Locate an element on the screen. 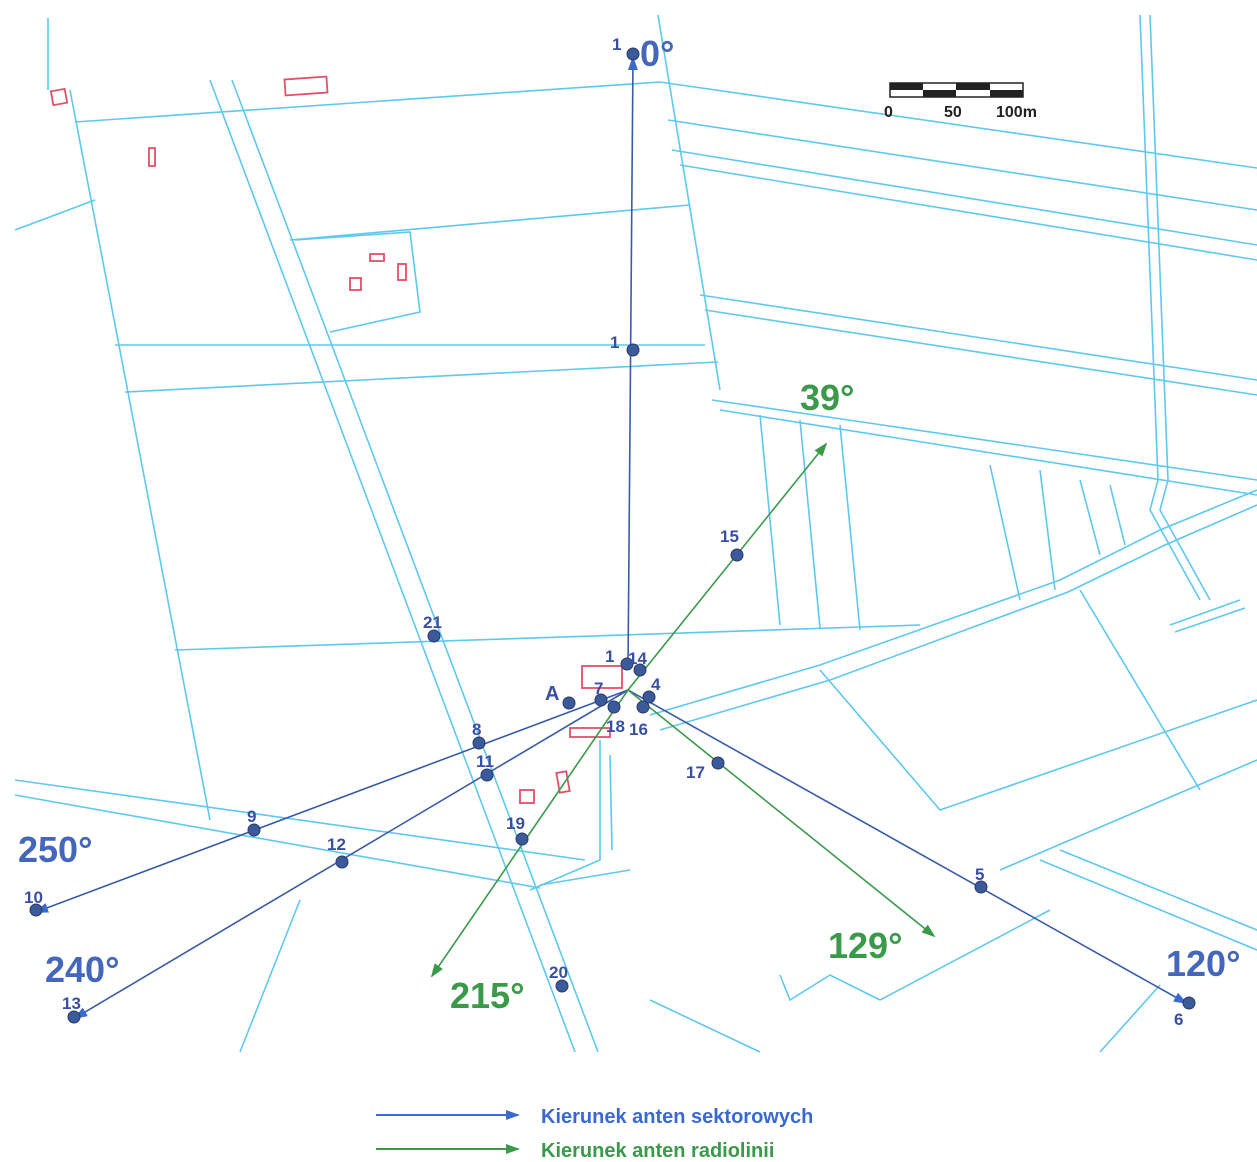  label-point-5: 5 is located at coordinates (979, 874).